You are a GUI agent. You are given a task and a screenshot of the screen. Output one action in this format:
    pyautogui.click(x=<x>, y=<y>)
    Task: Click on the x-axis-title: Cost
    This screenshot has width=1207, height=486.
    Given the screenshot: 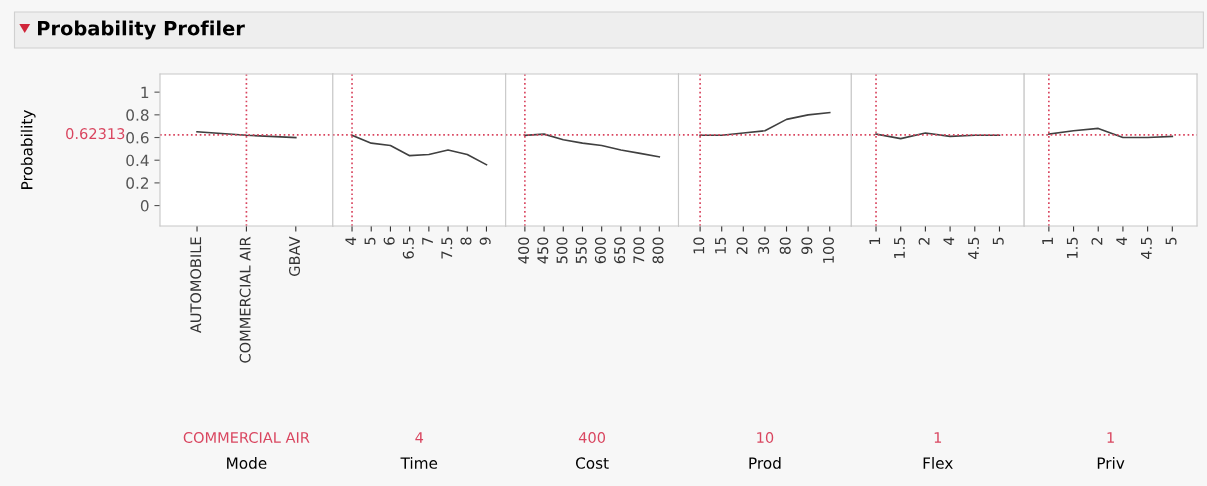 What is the action you would take?
    pyautogui.click(x=592, y=463)
    